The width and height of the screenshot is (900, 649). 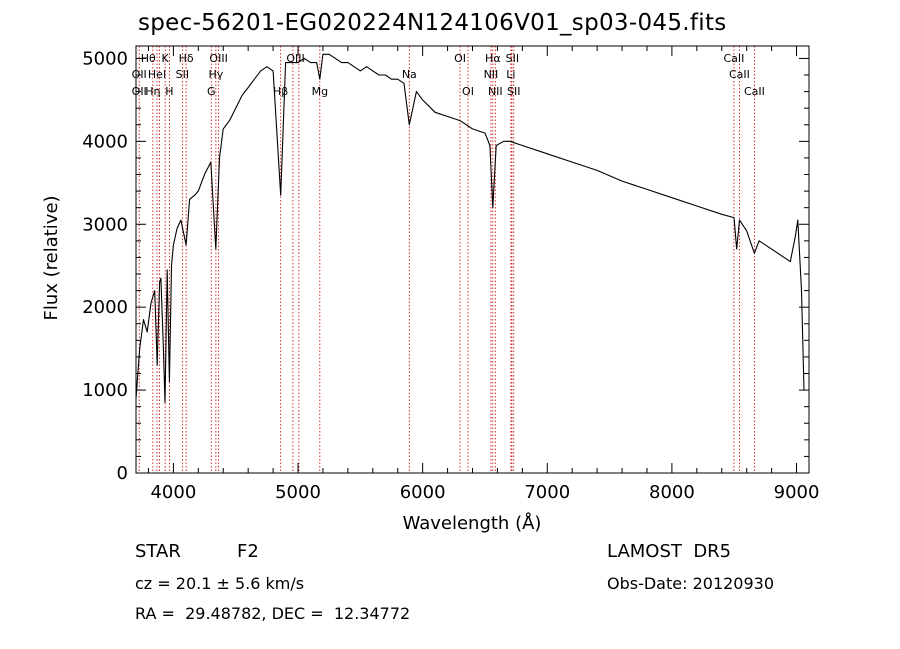 What do you see at coordinates (754, 91) in the screenshot?
I see `line-label-26: CaII` at bounding box center [754, 91].